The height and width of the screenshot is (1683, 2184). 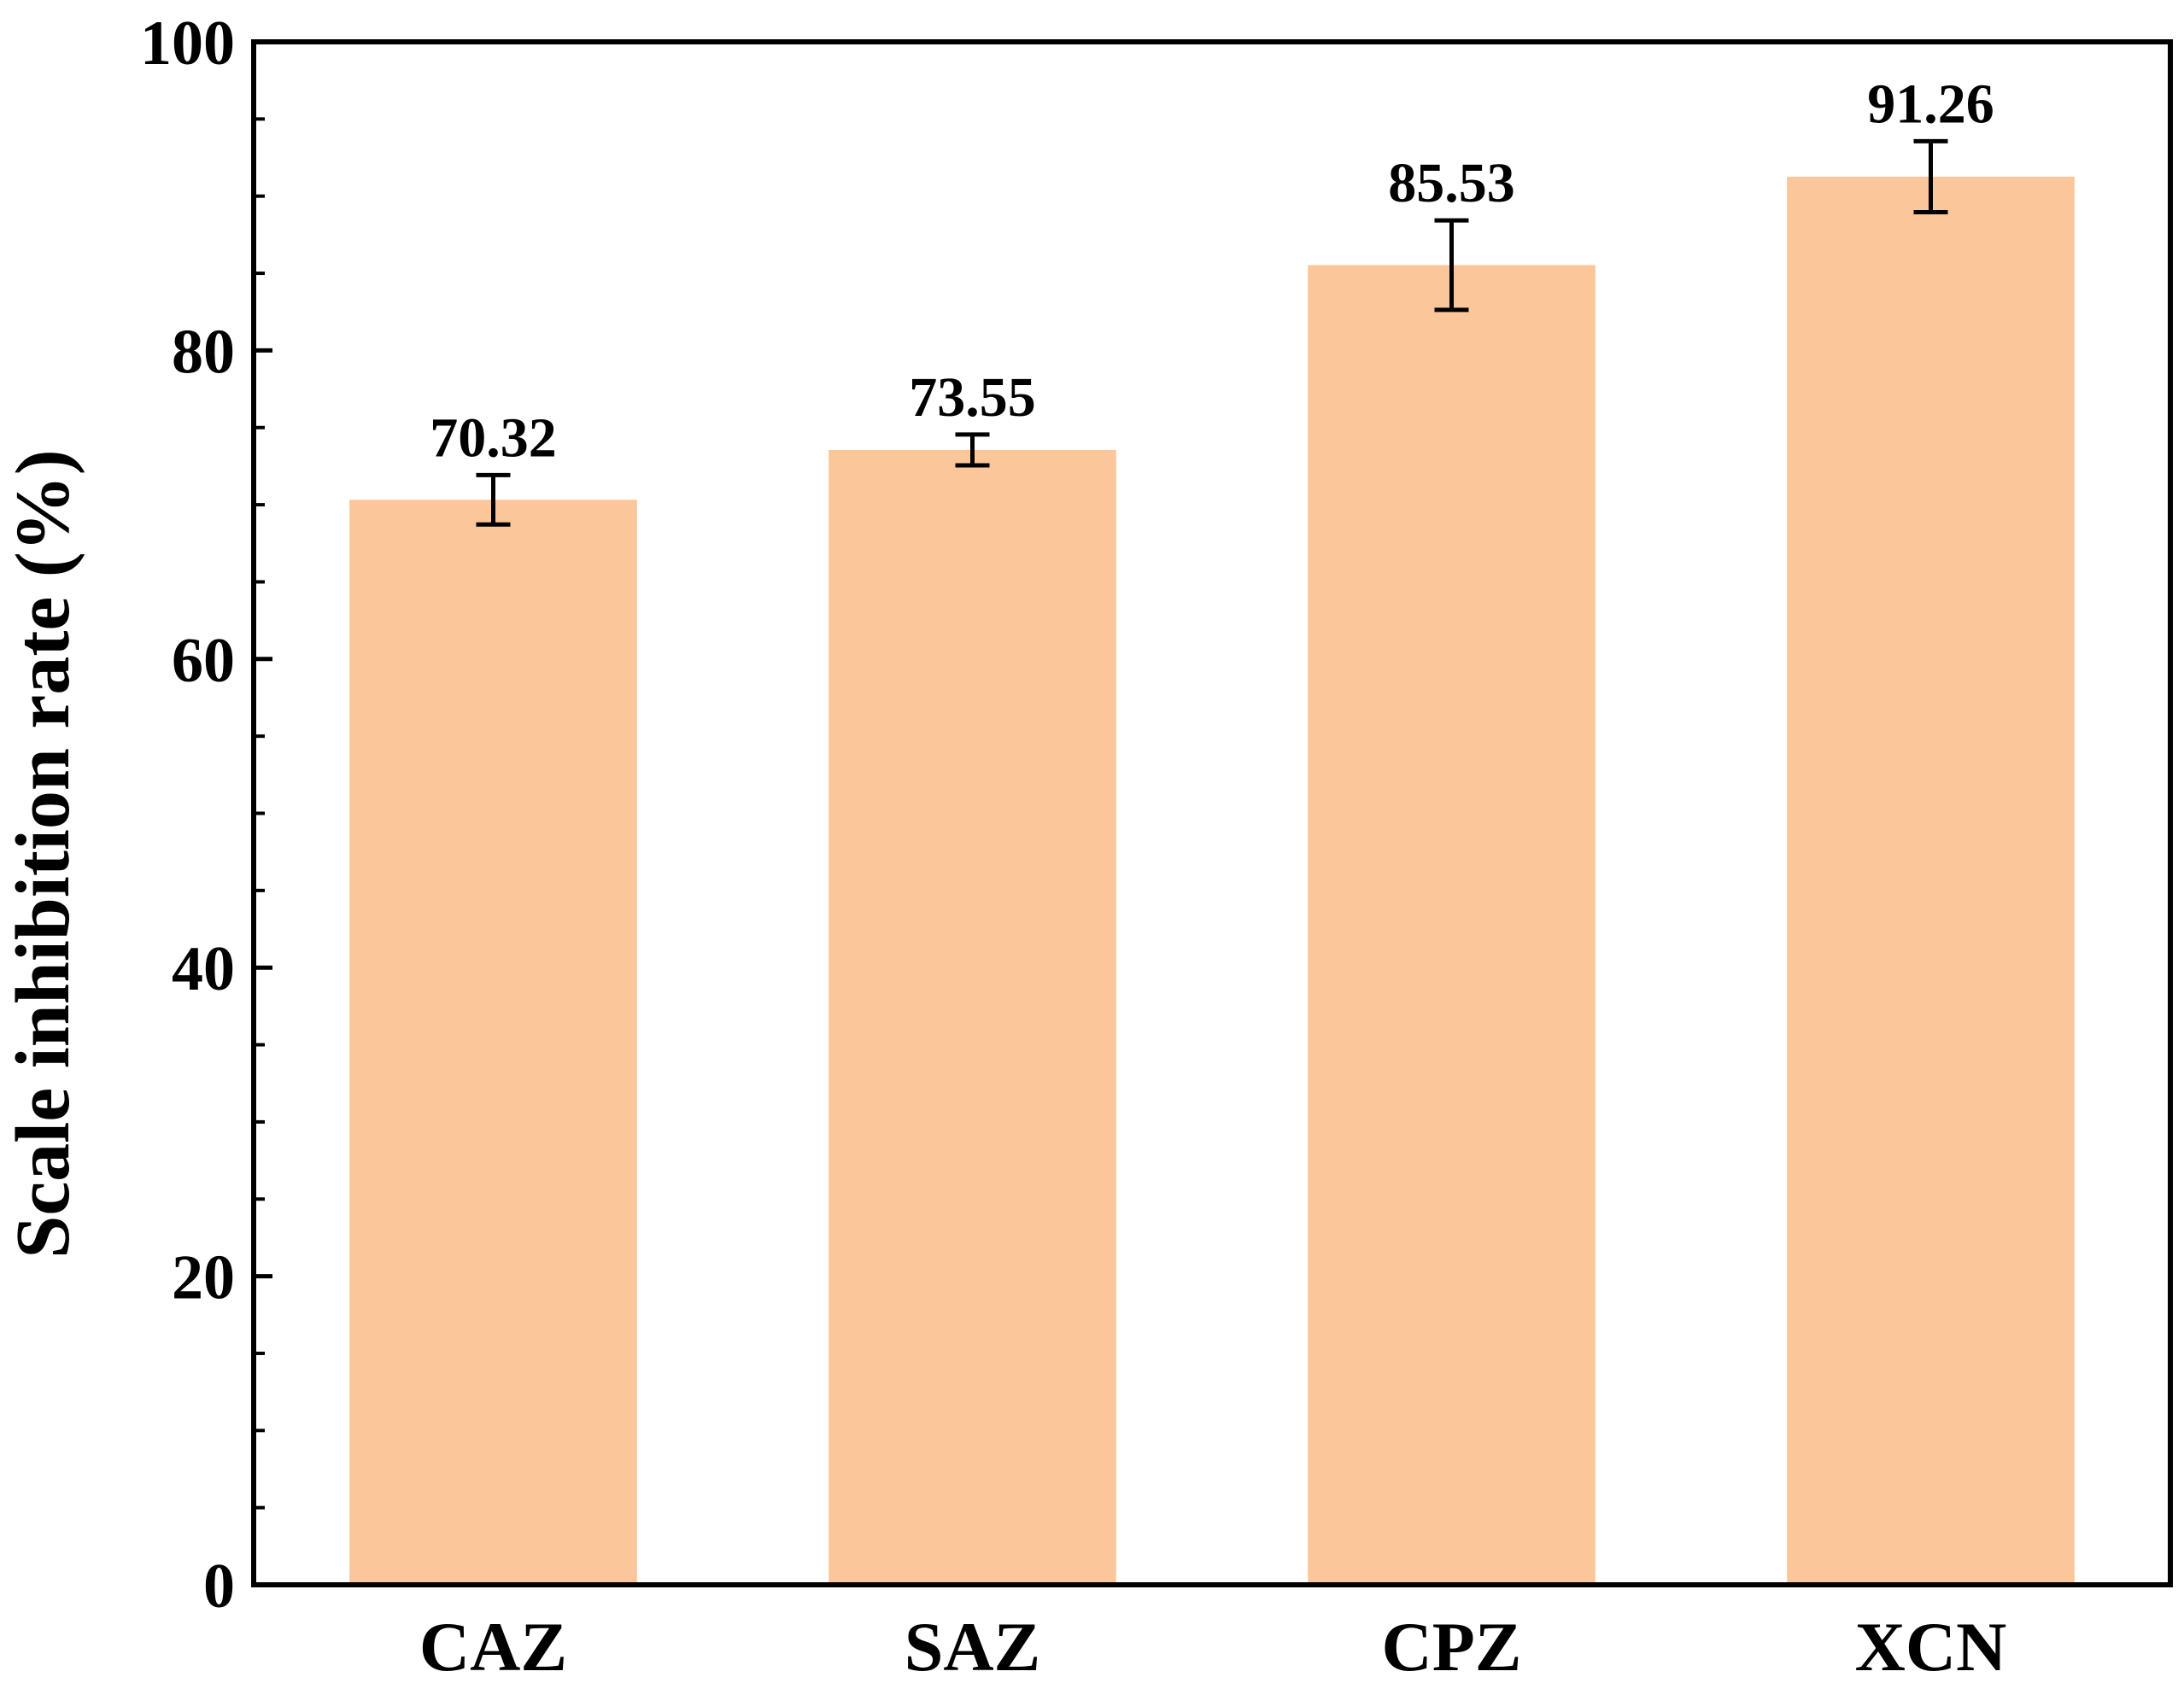 What do you see at coordinates (493, 1645) in the screenshot?
I see `x-tick-label: CAZ` at bounding box center [493, 1645].